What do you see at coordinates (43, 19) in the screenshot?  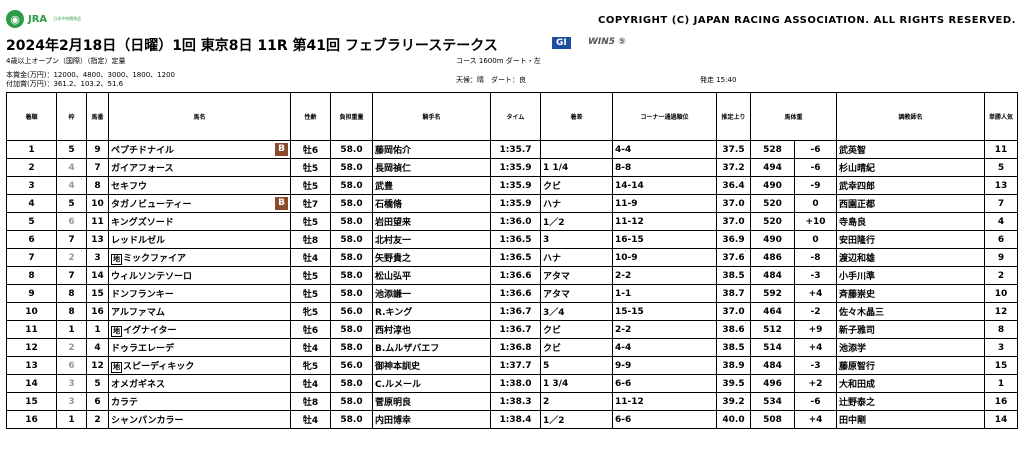 I see `jra-logo: ◉ JRA 日本中央競馬会` at bounding box center [43, 19].